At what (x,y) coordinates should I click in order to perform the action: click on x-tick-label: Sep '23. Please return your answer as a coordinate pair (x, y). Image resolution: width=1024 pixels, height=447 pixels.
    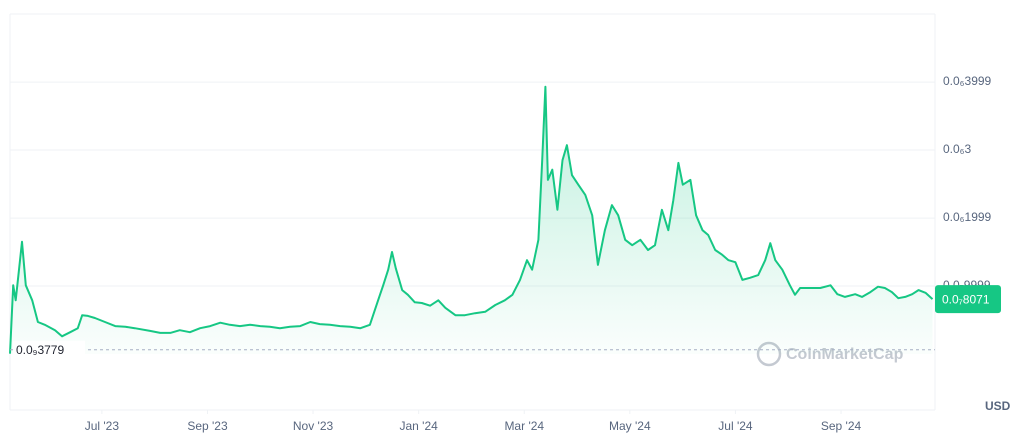
    Looking at the image, I should click on (207, 426).